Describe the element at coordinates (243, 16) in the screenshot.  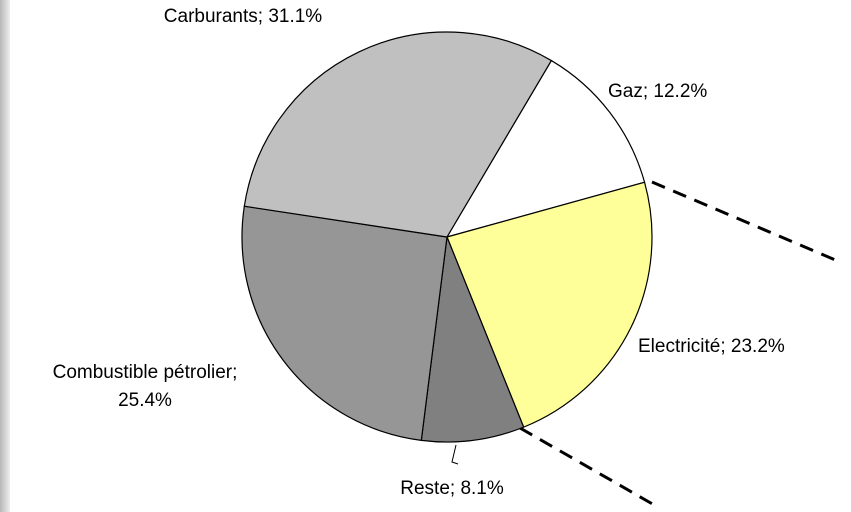
I see `data-label: Carburants; 31.1%` at that location.